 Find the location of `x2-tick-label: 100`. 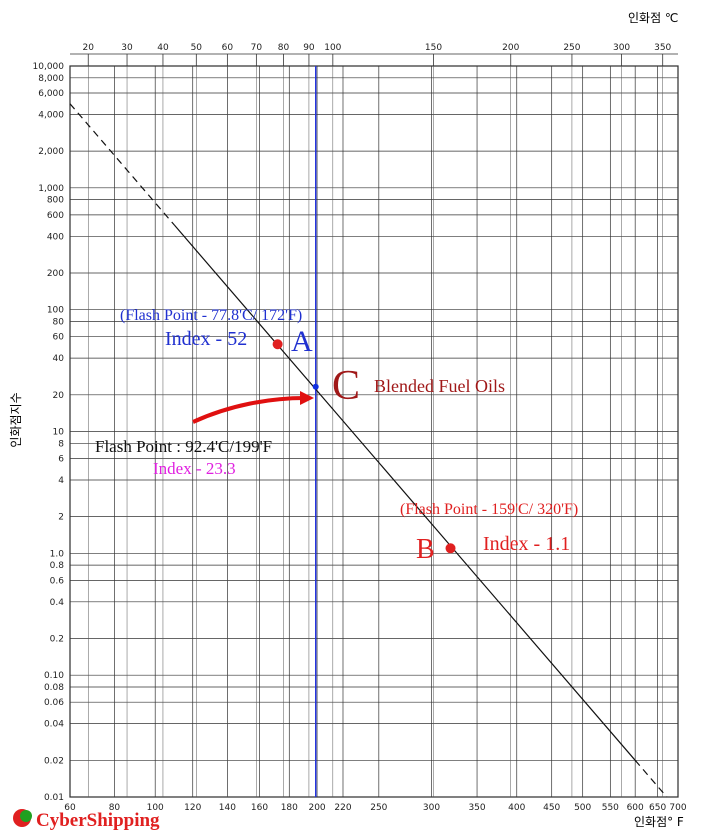

x2-tick-label: 100 is located at coordinates (332, 48).